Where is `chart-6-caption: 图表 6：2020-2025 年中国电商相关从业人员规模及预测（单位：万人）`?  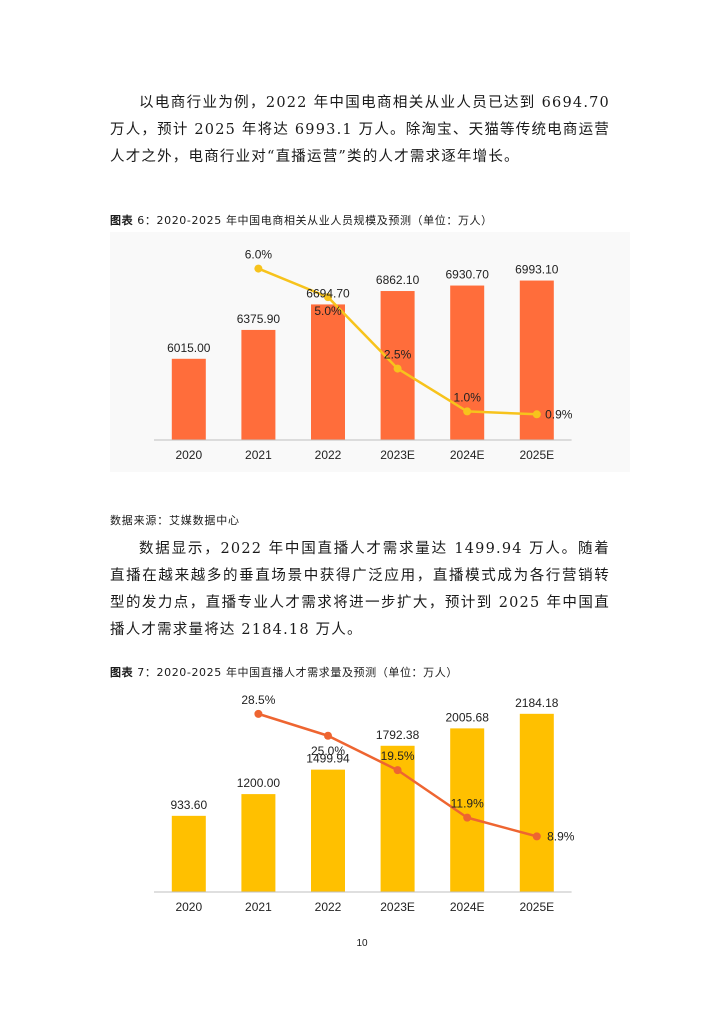 chart-6-caption: 图表 6：2020-2025 年中国电商相关从业人员规模及预测（单位：万人） is located at coordinates (301, 220).